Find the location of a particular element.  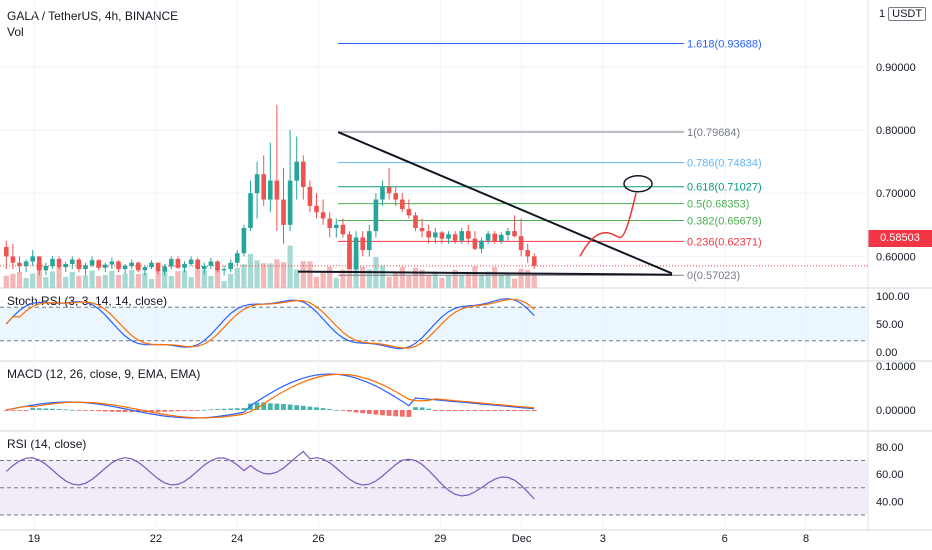

fib-level-label: 0.5(0.68353) is located at coordinates (718, 205).